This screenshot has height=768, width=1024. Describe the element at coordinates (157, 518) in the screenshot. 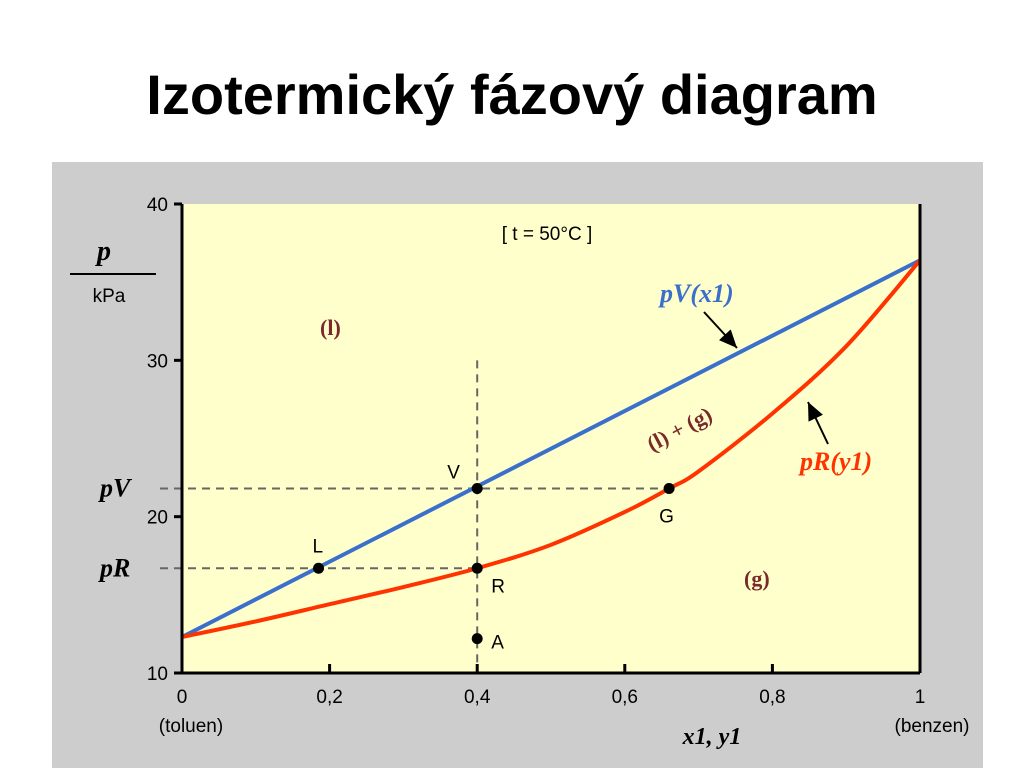

I see `y-tick-label: 20` at that location.